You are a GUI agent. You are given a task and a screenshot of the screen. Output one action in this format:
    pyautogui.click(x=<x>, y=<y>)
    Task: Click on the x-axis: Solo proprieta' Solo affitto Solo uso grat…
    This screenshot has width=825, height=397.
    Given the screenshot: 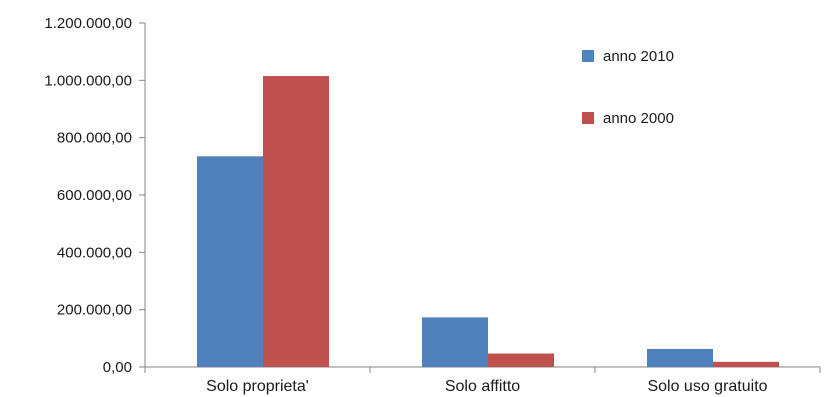 What is the action you would take?
    pyautogui.click(x=482, y=380)
    